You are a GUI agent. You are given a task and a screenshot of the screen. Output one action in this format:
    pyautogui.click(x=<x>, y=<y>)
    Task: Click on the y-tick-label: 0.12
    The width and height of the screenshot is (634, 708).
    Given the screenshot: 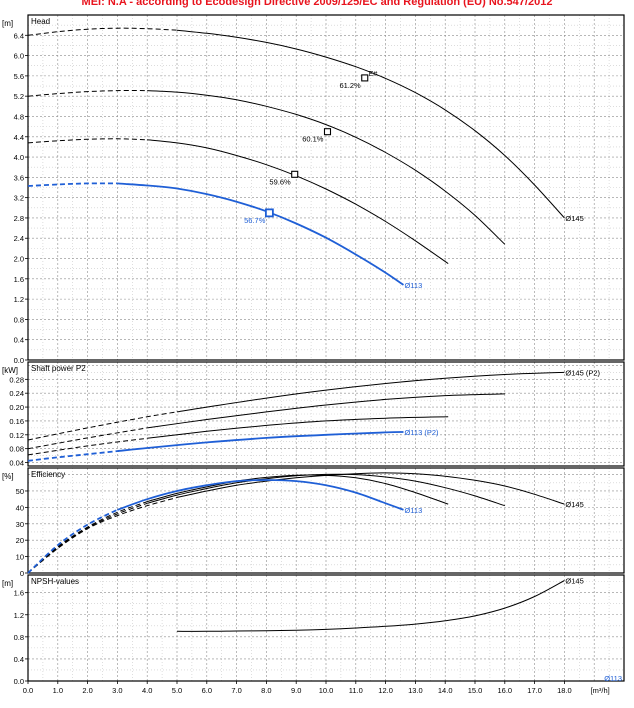 What is the action you would take?
    pyautogui.click(x=16, y=435)
    